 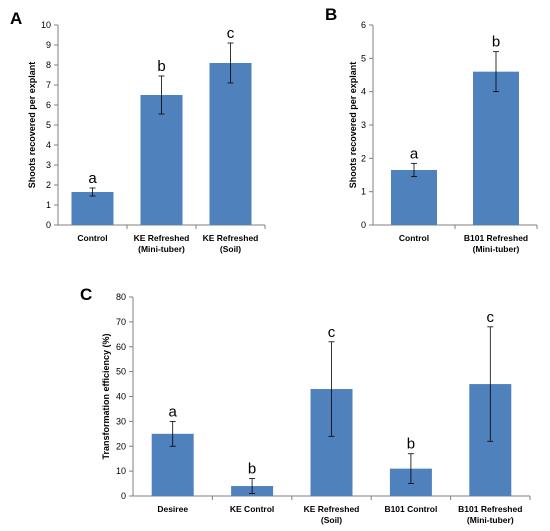 I want to click on y-tick-label: 70, so click(x=121, y=322).